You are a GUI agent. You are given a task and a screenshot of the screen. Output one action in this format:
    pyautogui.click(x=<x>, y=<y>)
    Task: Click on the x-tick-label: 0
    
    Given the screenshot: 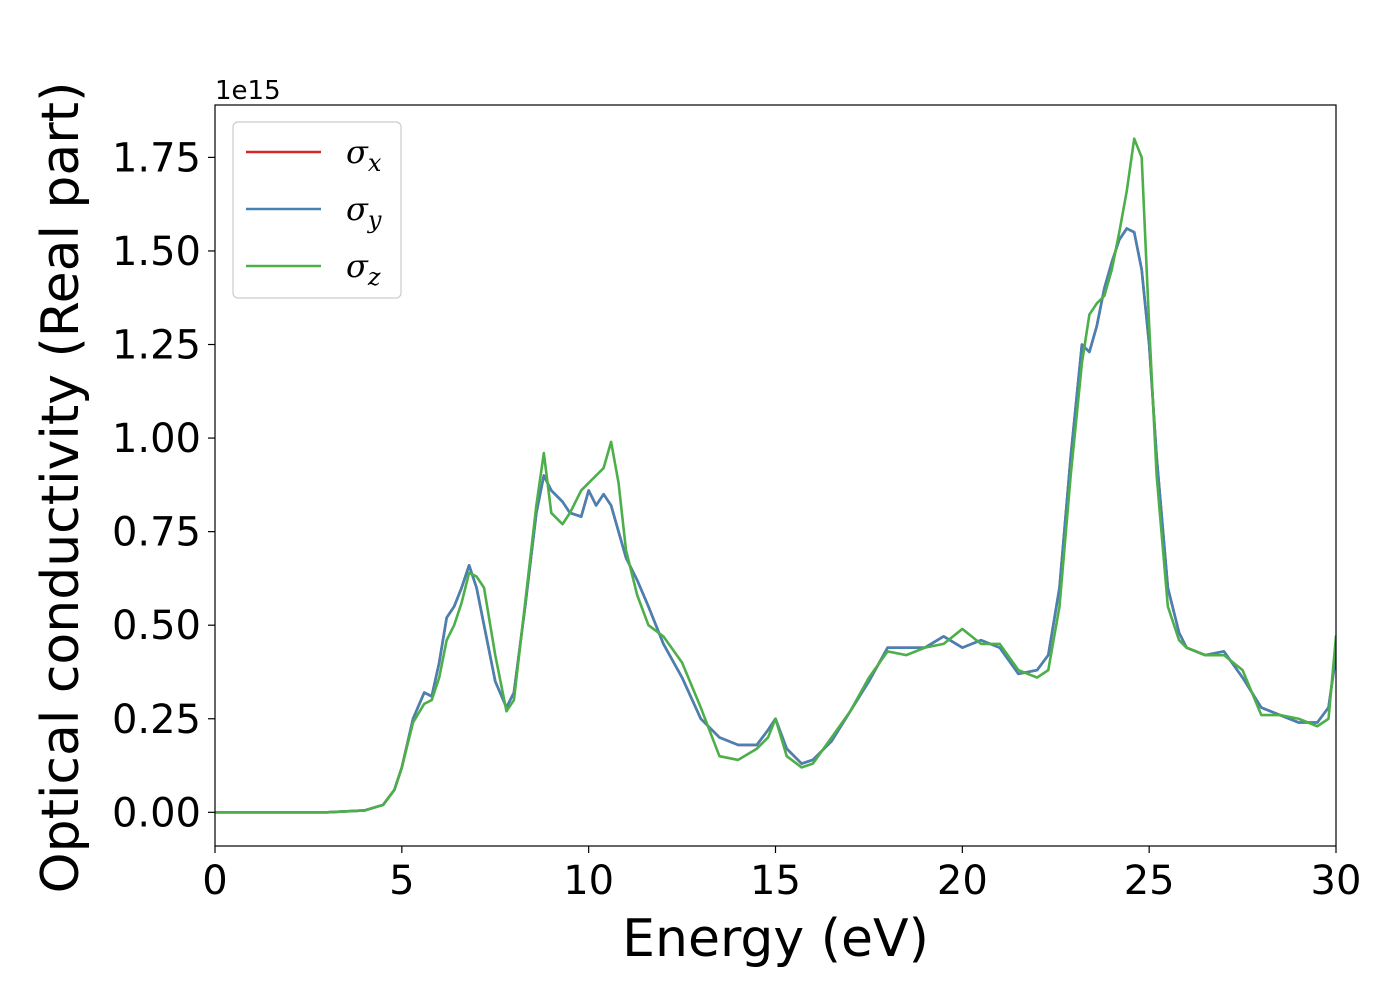 What is the action you would take?
    pyautogui.click(x=214, y=881)
    